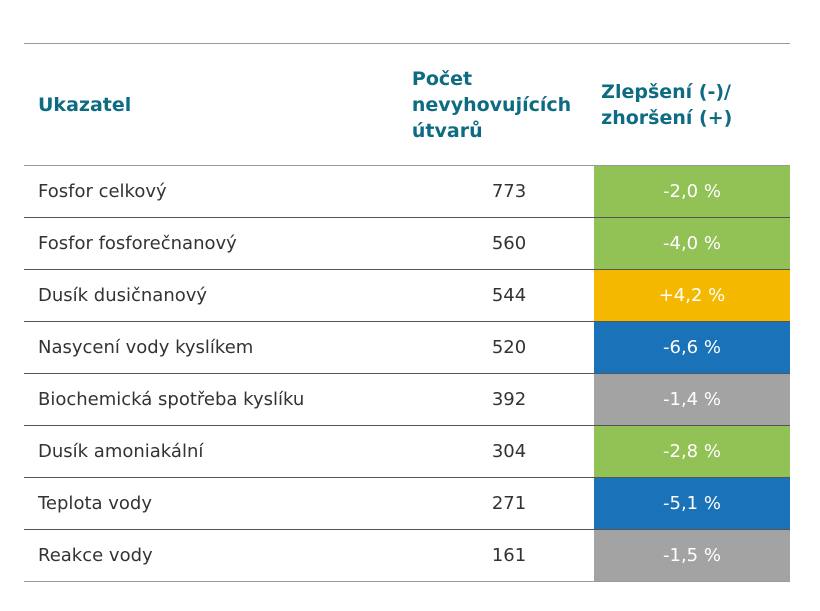  I want to click on header-change: Zlepšení (-)/ zhoršení (+), so click(667, 104).